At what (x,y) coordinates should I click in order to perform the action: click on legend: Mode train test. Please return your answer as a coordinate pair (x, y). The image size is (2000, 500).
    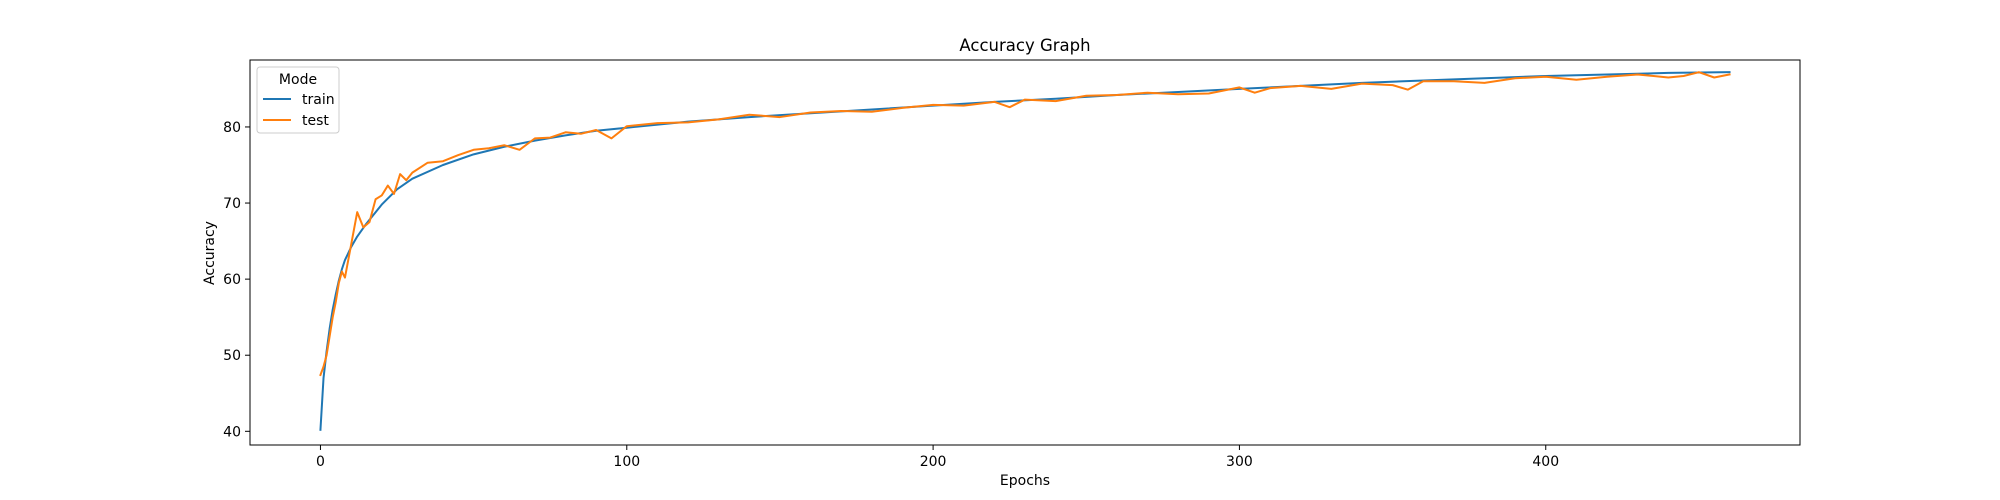
    Looking at the image, I should click on (298, 100).